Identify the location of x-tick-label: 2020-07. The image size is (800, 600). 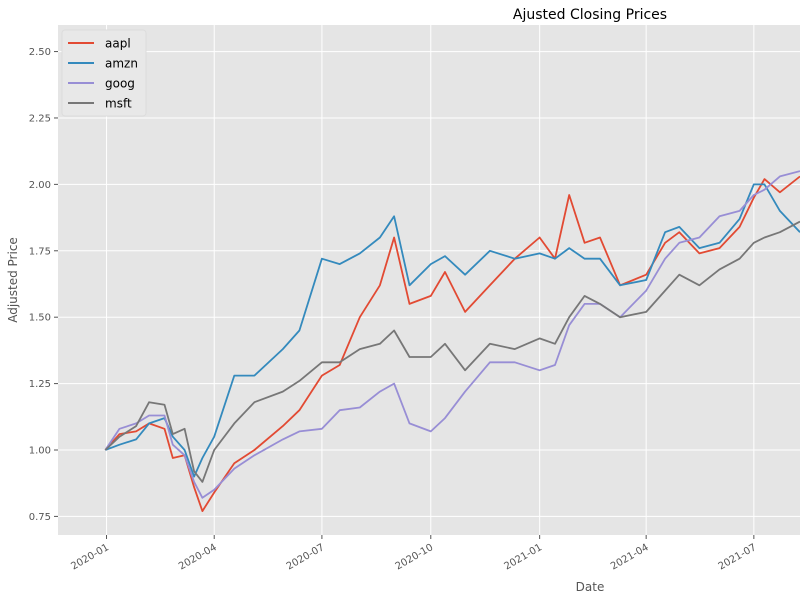
(306, 557).